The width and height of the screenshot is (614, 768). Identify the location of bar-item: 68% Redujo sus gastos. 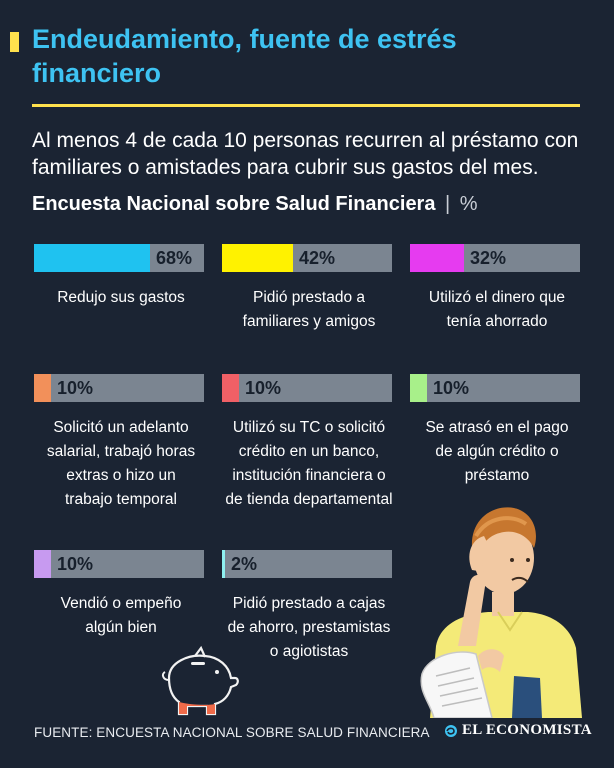
(121, 277).